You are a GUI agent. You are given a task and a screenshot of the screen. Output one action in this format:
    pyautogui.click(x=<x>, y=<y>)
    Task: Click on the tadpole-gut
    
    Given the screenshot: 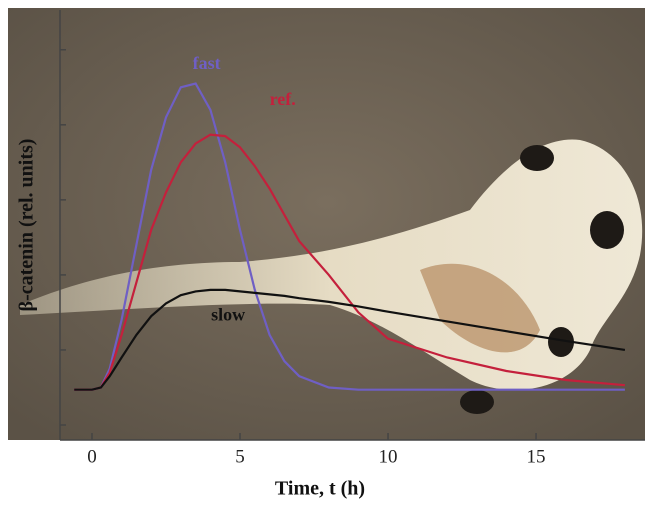 What is the action you would take?
    pyautogui.click(x=480, y=308)
    